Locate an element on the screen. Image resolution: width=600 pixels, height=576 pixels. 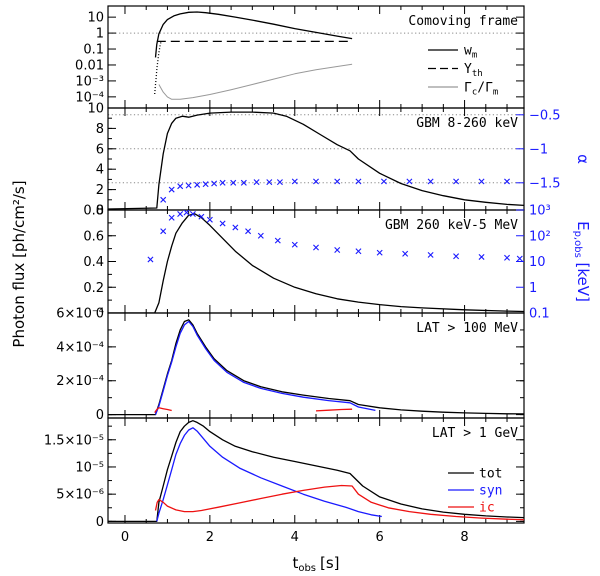
series-tot is located at coordinates (316, 471).